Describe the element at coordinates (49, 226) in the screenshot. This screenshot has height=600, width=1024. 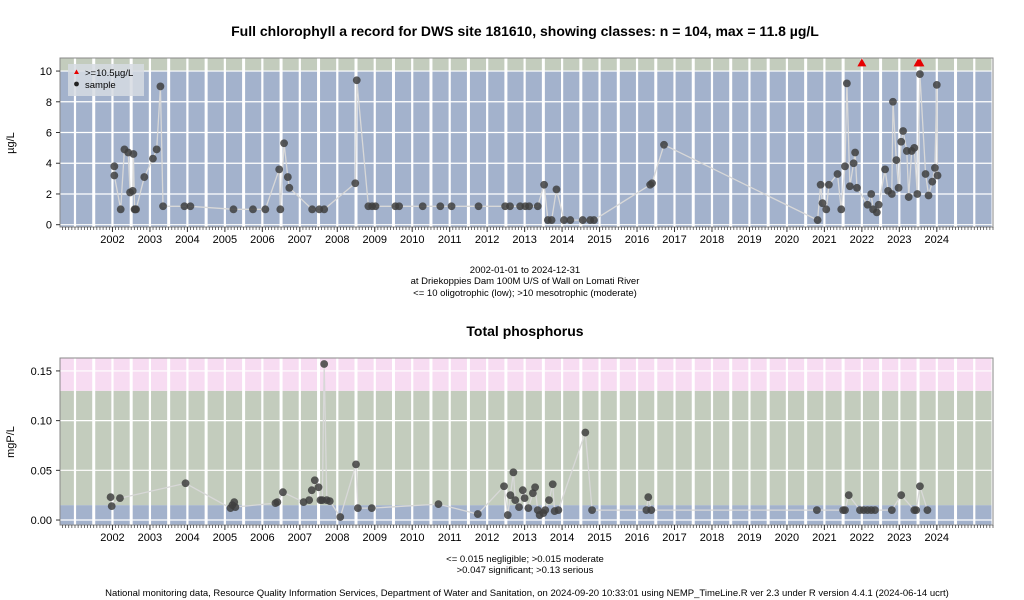
I see `y-tick-label: 0` at that location.